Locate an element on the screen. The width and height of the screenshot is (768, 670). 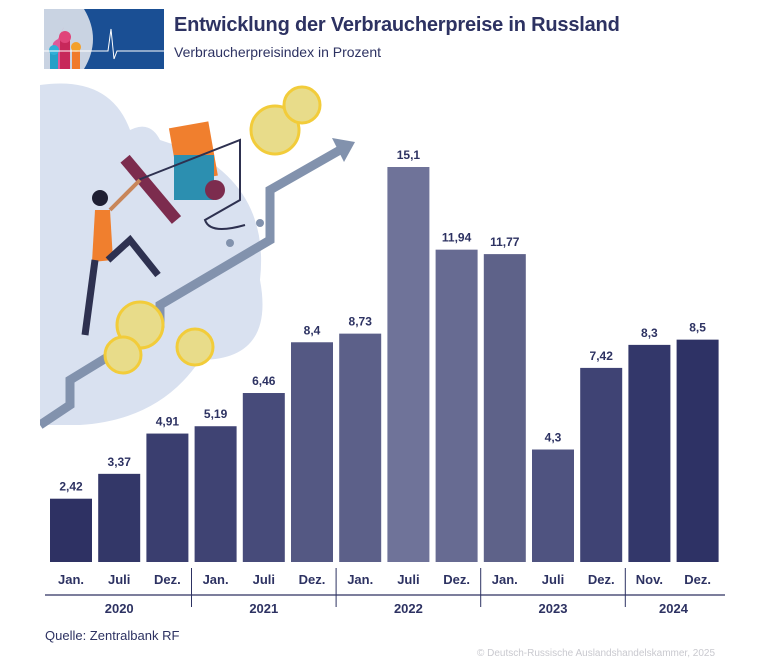
data-label: 11,77 is located at coordinates (505, 242).